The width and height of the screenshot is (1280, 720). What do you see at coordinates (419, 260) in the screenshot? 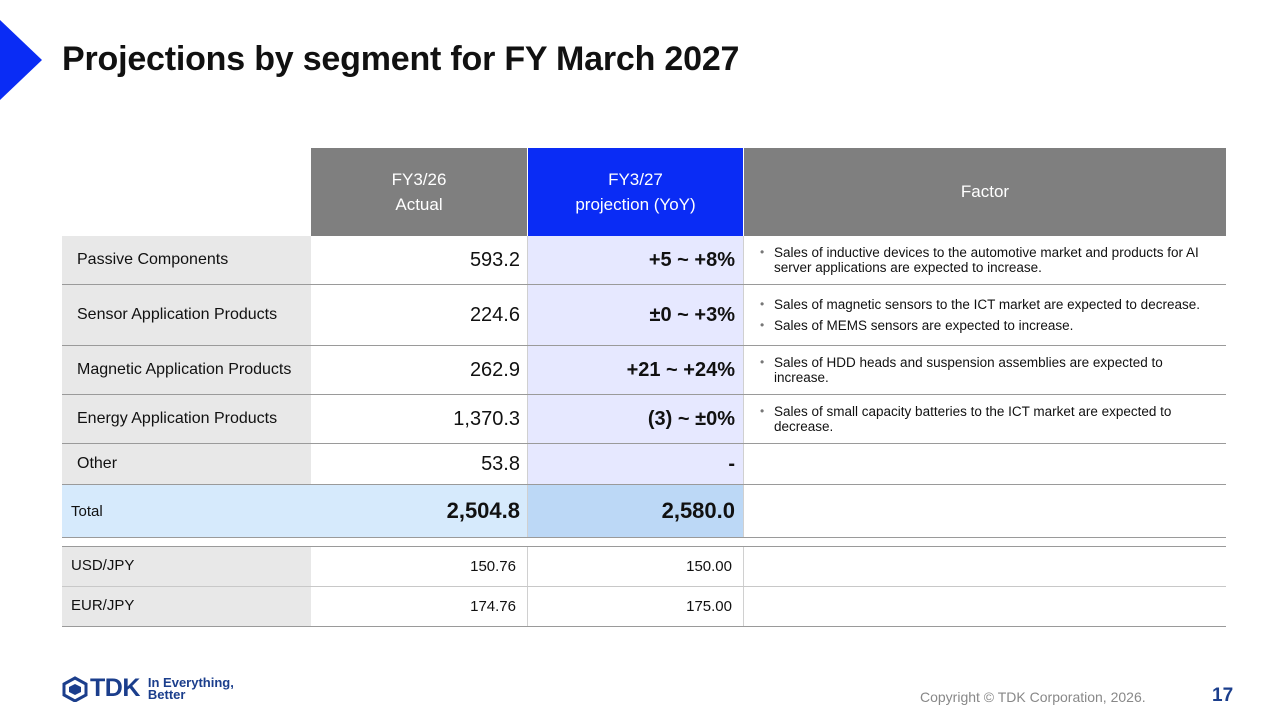
I see `actual-value: 593.2` at bounding box center [419, 260].